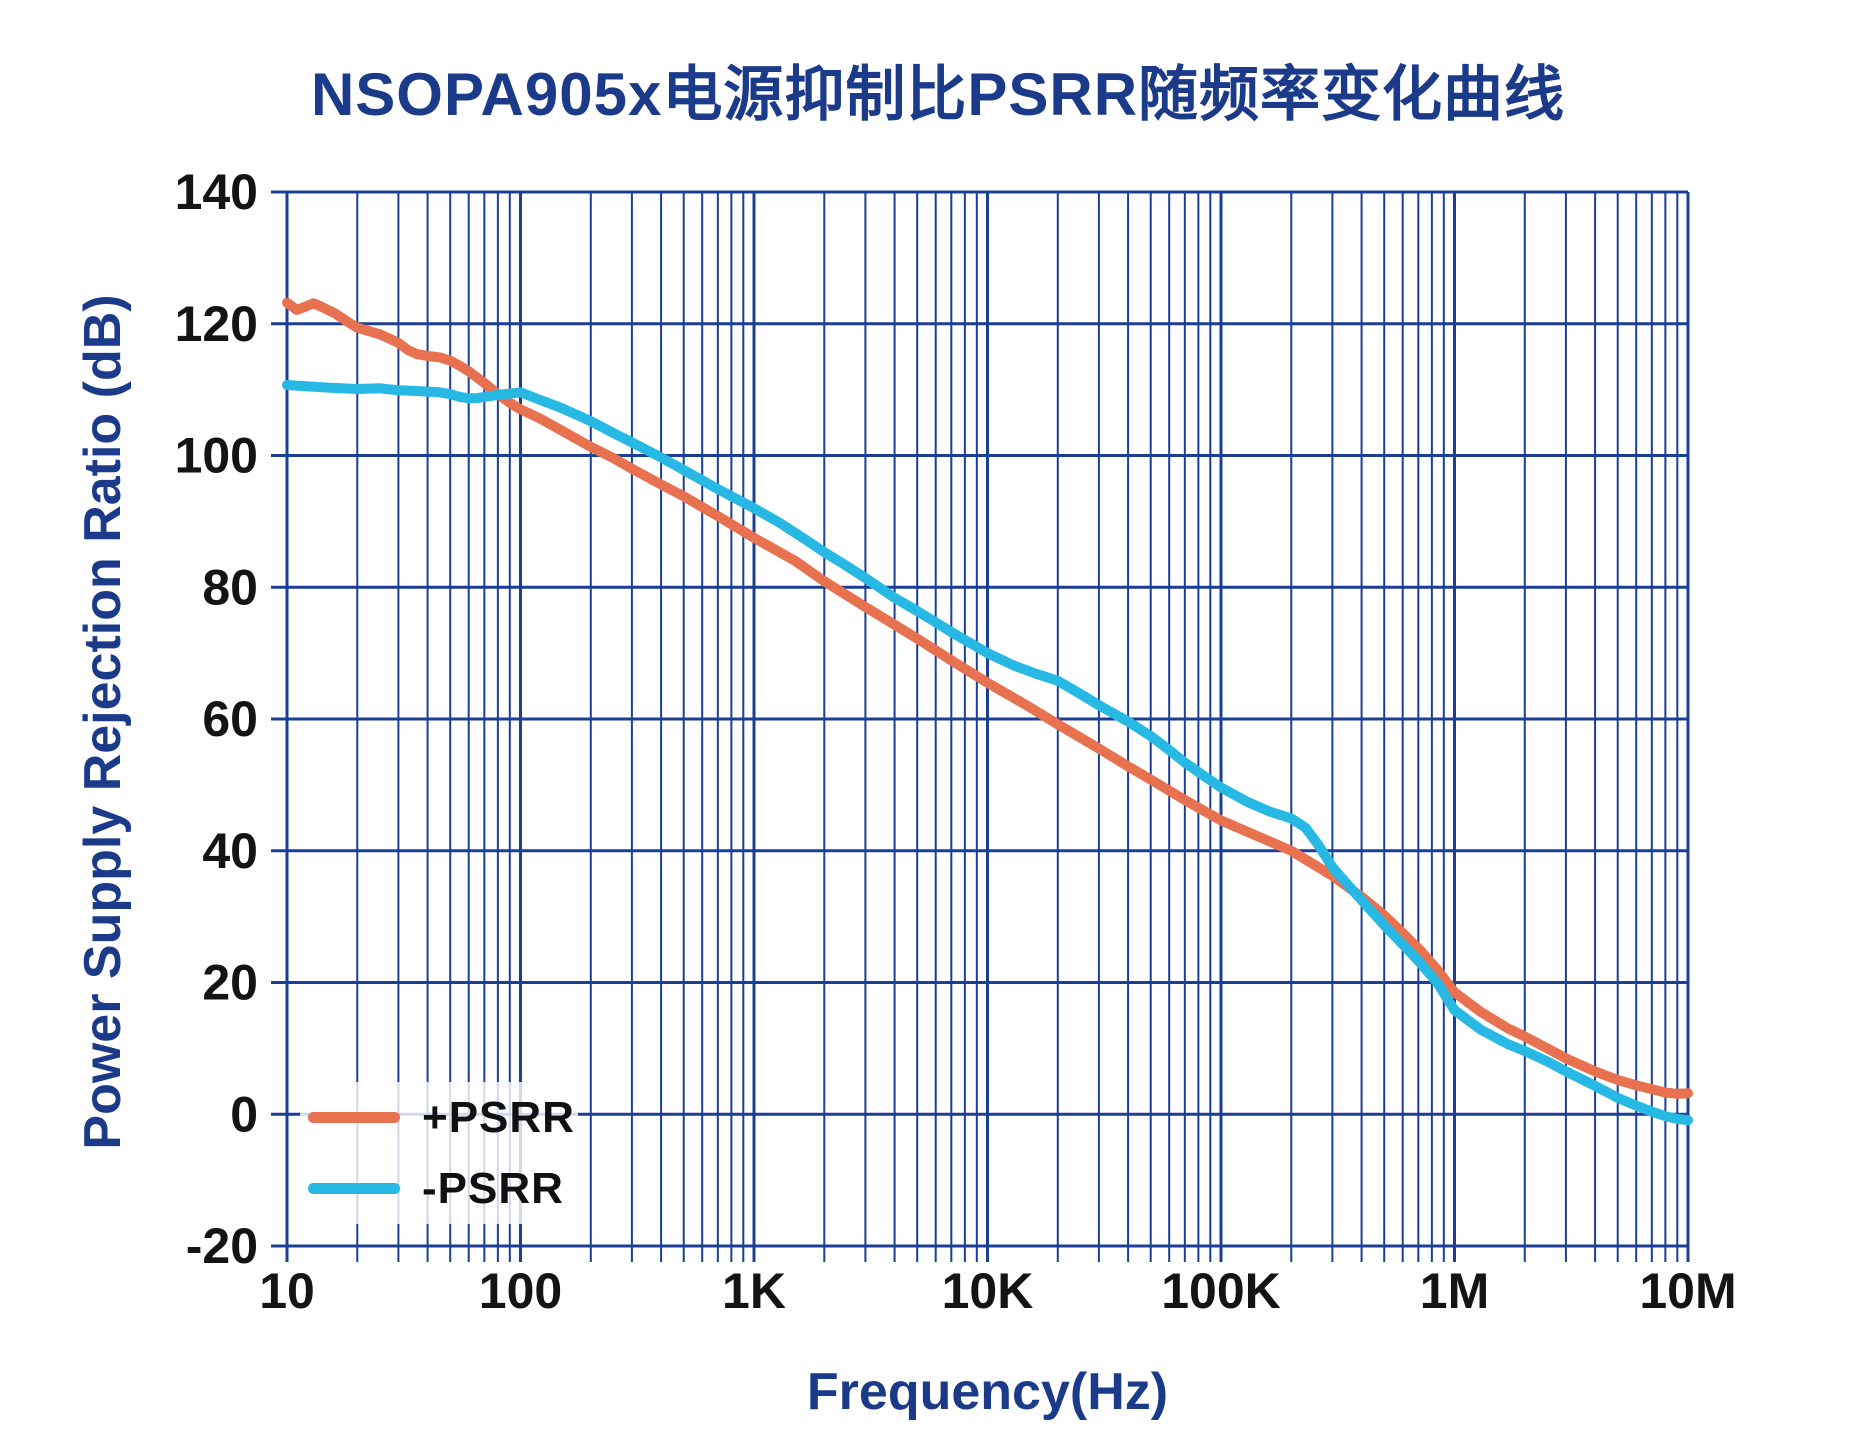 The width and height of the screenshot is (1876, 1450). I want to click on plus-psrr-legend-label: +PSRR, so click(498, 1117).